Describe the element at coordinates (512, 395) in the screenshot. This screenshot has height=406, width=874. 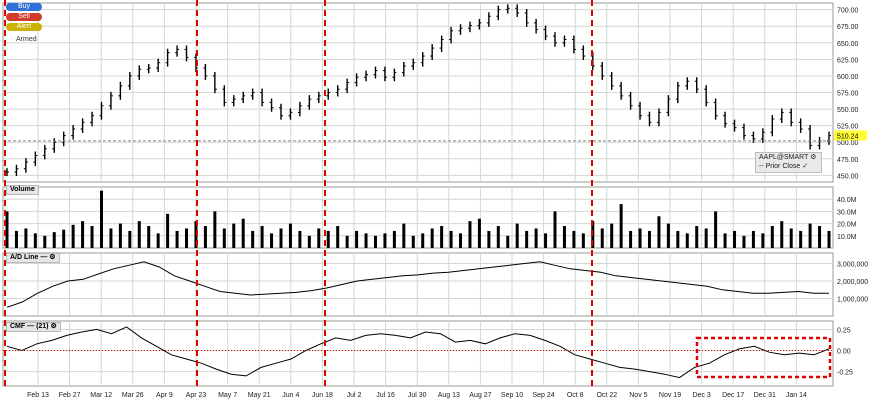
I see `date-tick-label: Sep 10` at that location.